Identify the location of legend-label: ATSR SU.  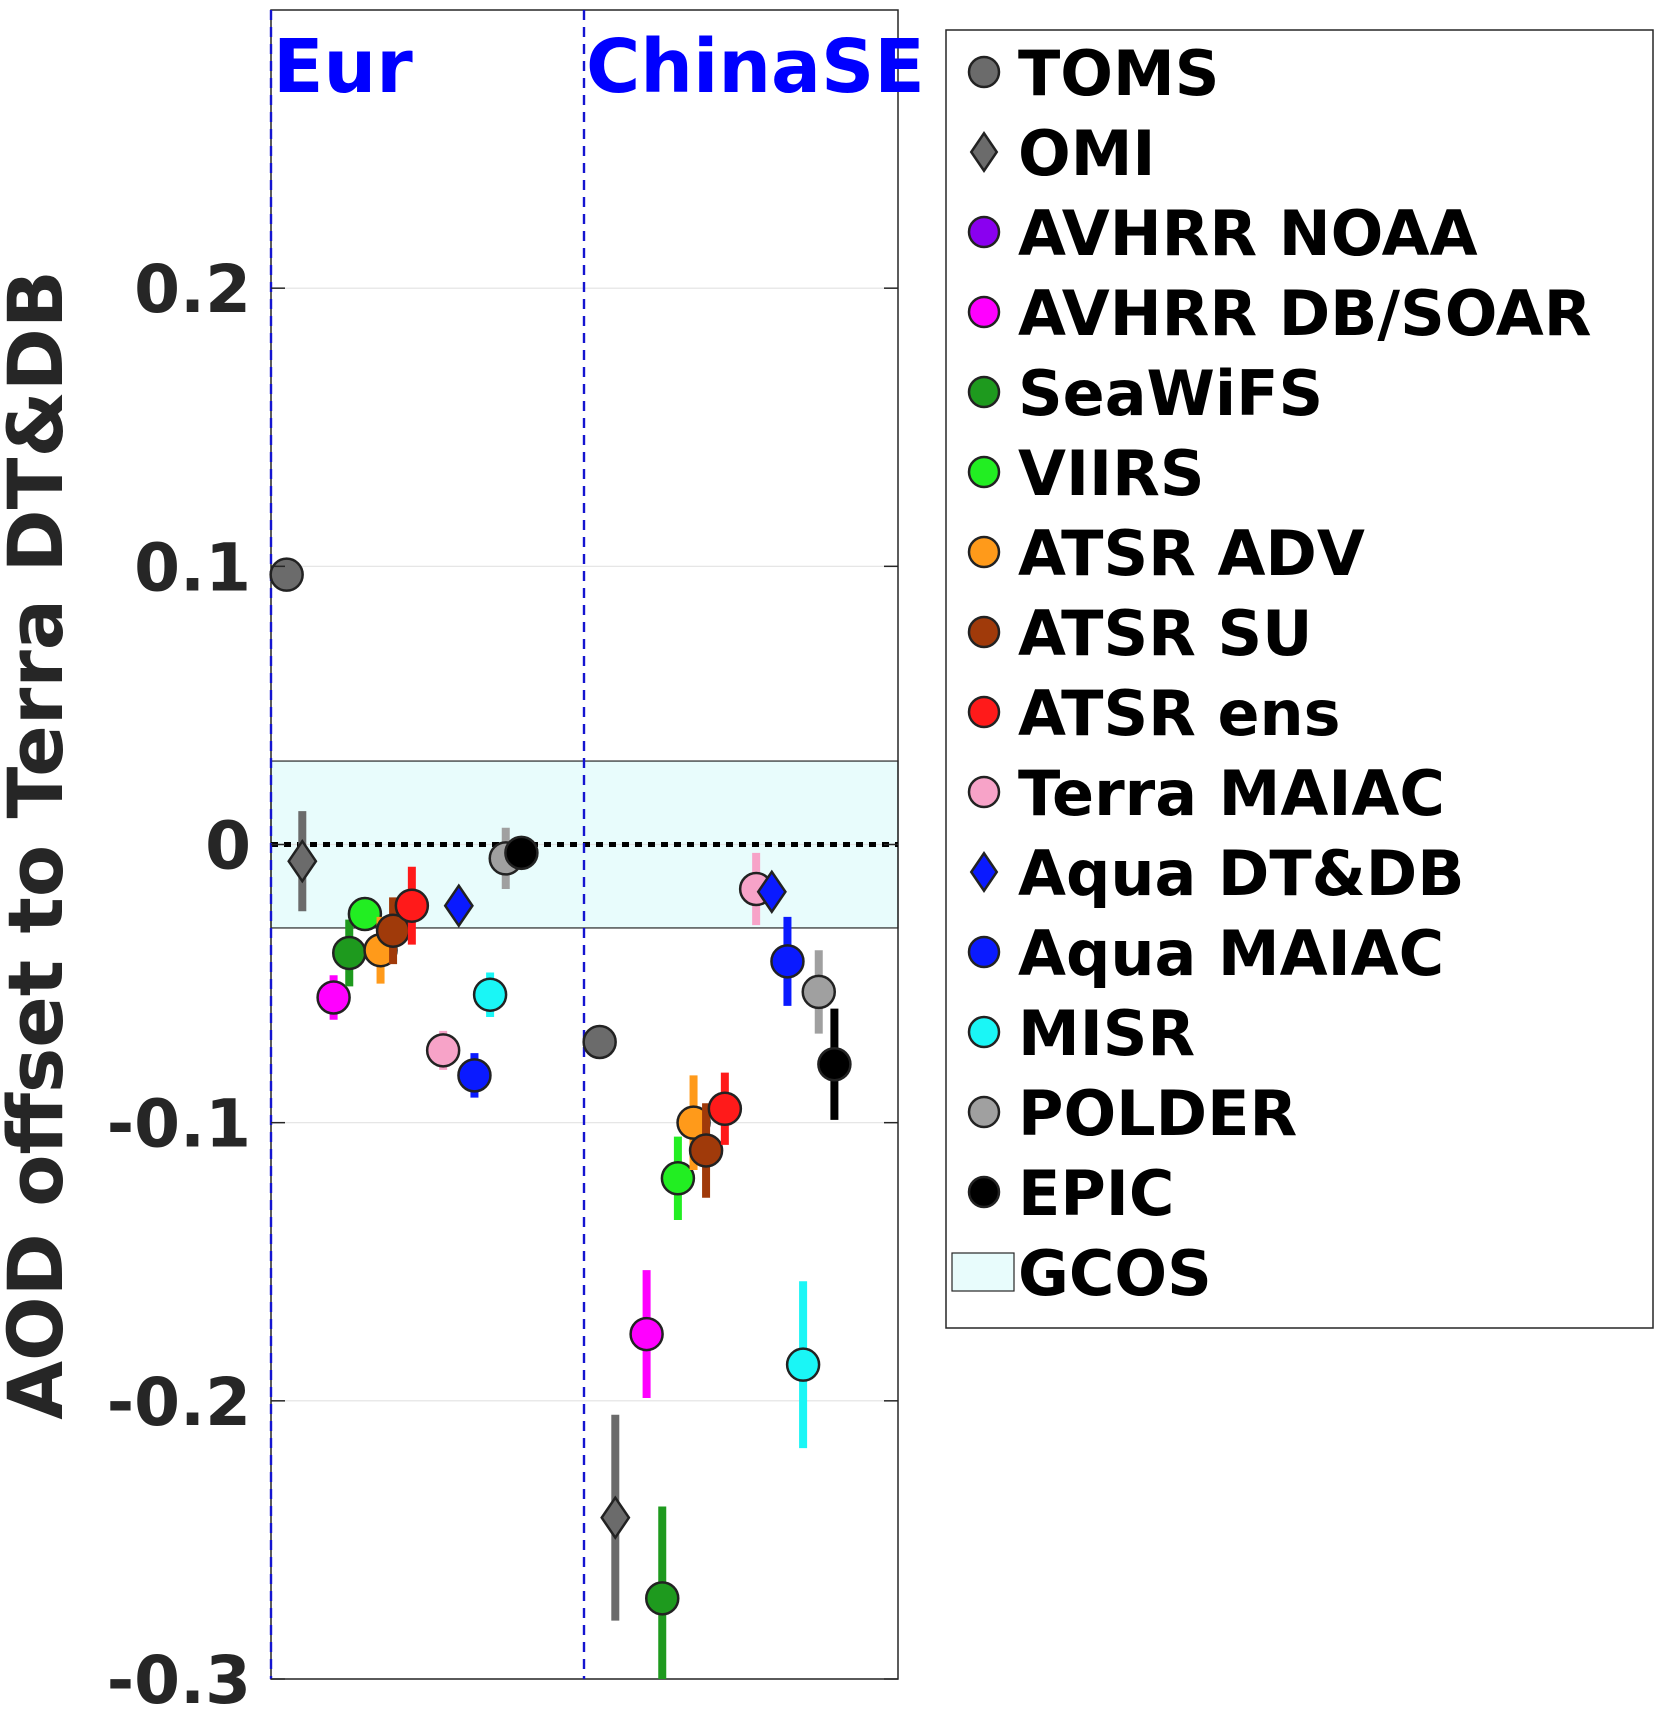
(1165, 633).